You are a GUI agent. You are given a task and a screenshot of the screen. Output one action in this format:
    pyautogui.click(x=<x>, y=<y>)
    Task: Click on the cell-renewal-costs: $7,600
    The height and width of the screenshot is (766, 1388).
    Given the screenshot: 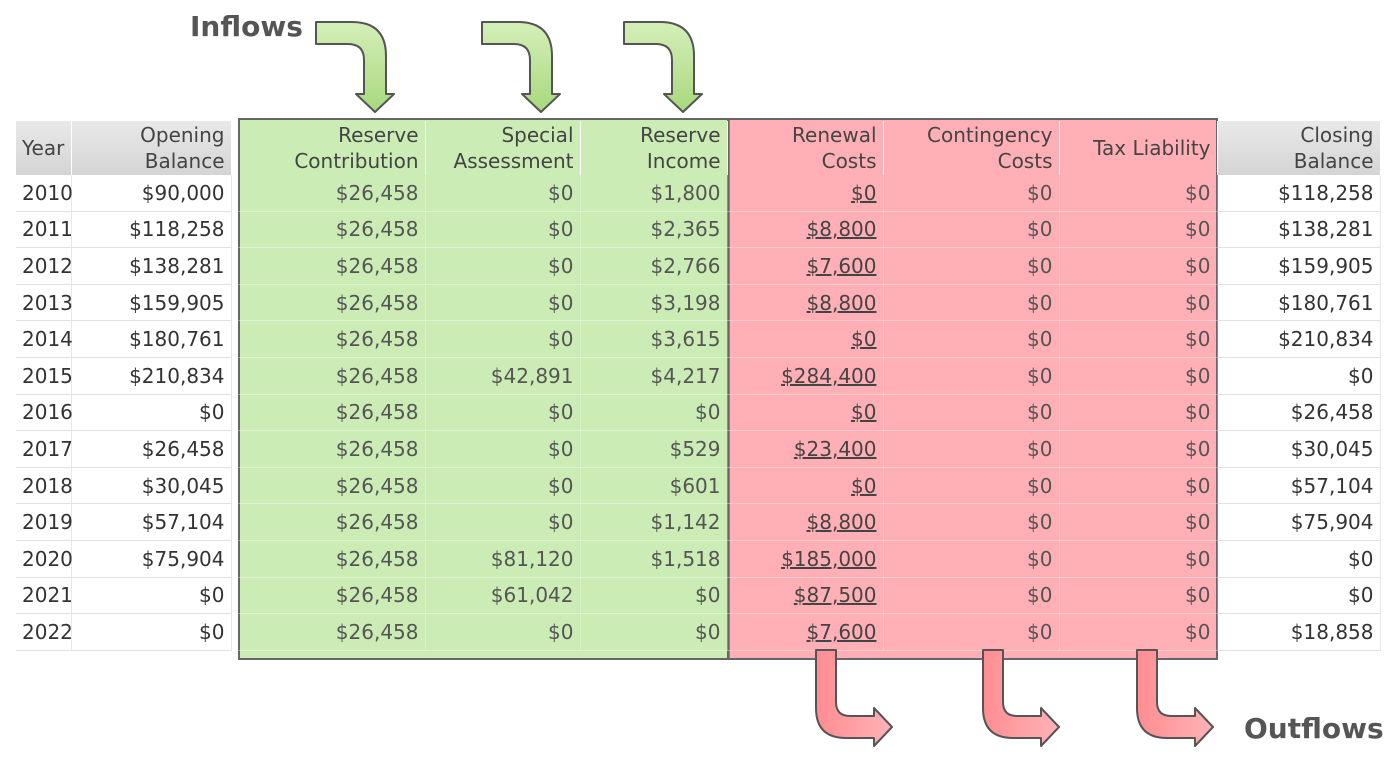 What is the action you would take?
    pyautogui.click(x=805, y=632)
    